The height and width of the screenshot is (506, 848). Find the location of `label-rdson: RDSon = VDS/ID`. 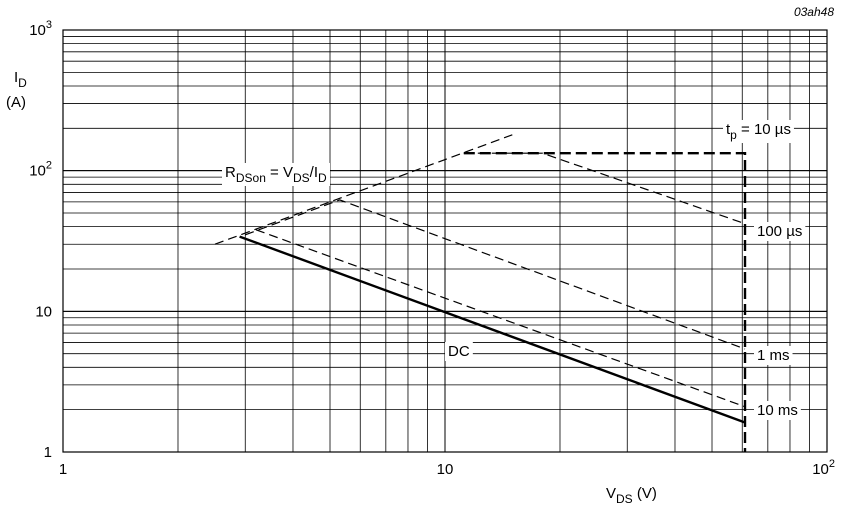

label-rdson: RDSon = VDS/ID is located at coordinates (276, 174).